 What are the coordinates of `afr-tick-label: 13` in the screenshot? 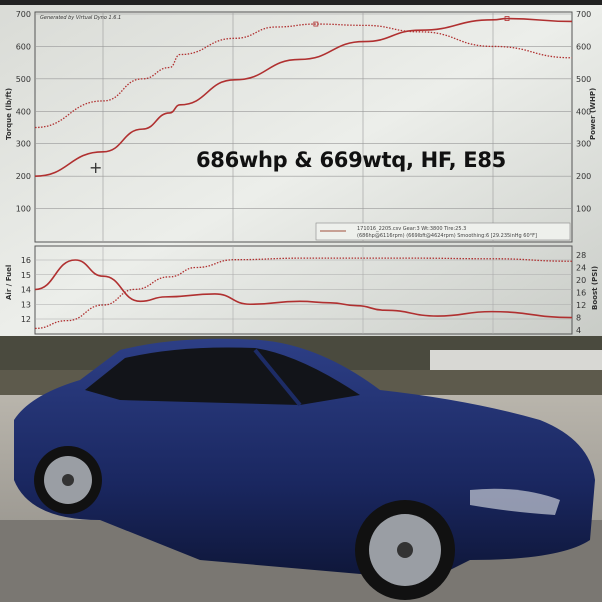 It's located at (26, 304).